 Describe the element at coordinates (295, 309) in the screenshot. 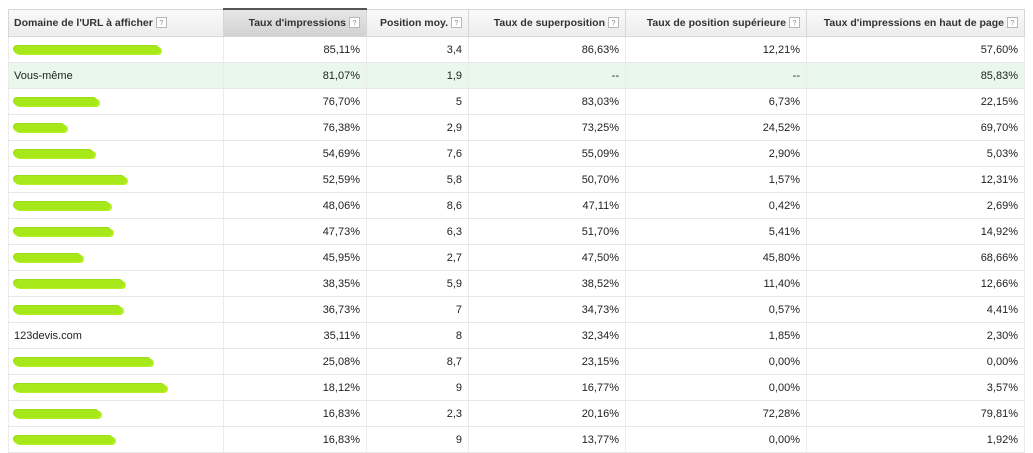

I see `impression-share-cell: 36,73%` at that location.